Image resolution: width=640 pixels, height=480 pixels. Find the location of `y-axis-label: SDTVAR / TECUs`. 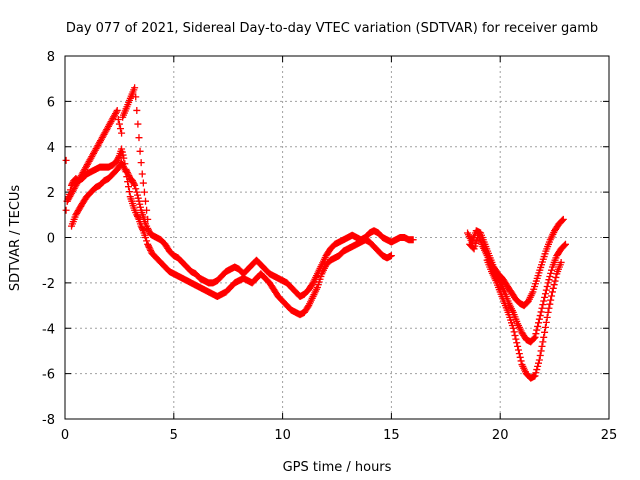

y-axis-label: SDTVAR / TECUs is located at coordinates (15, 238).